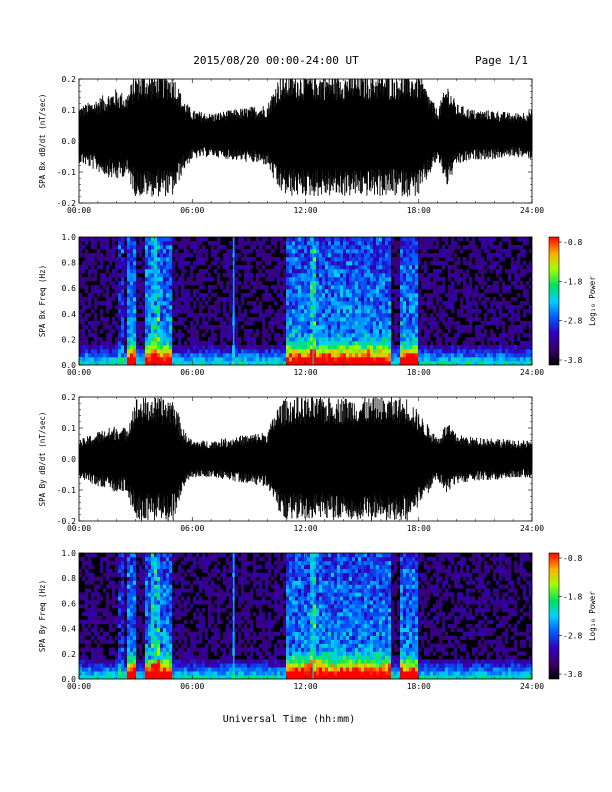  Describe the element at coordinates (42, 616) in the screenshot. I see `y-axis-title: SPA By Freq (Hz)` at that location.